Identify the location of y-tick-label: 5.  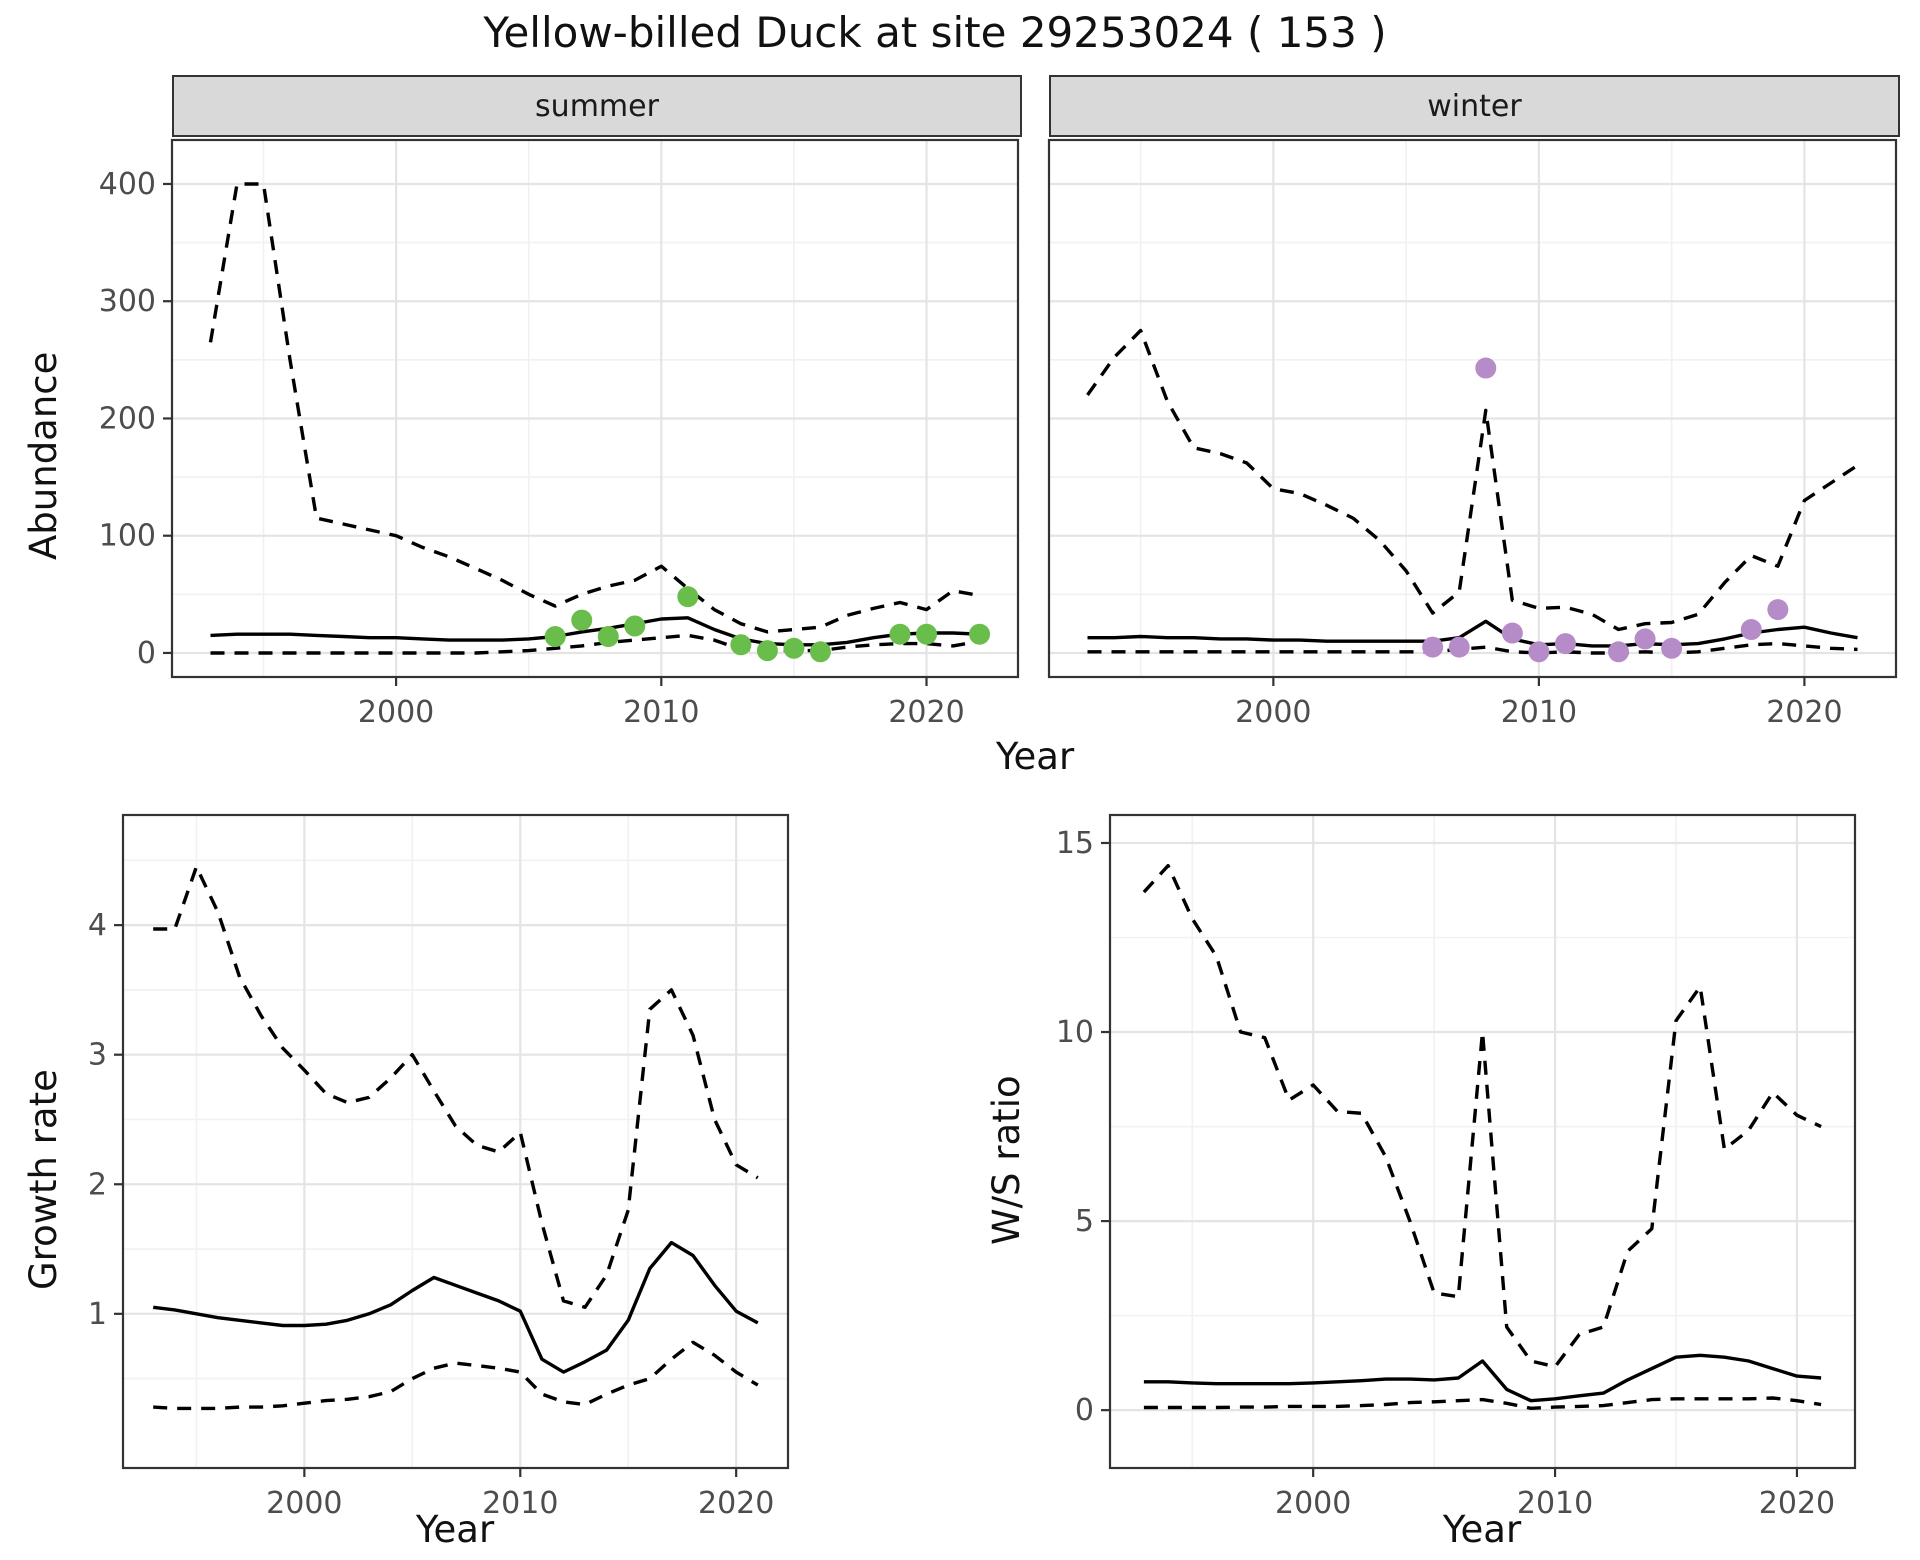
(1084, 1221).